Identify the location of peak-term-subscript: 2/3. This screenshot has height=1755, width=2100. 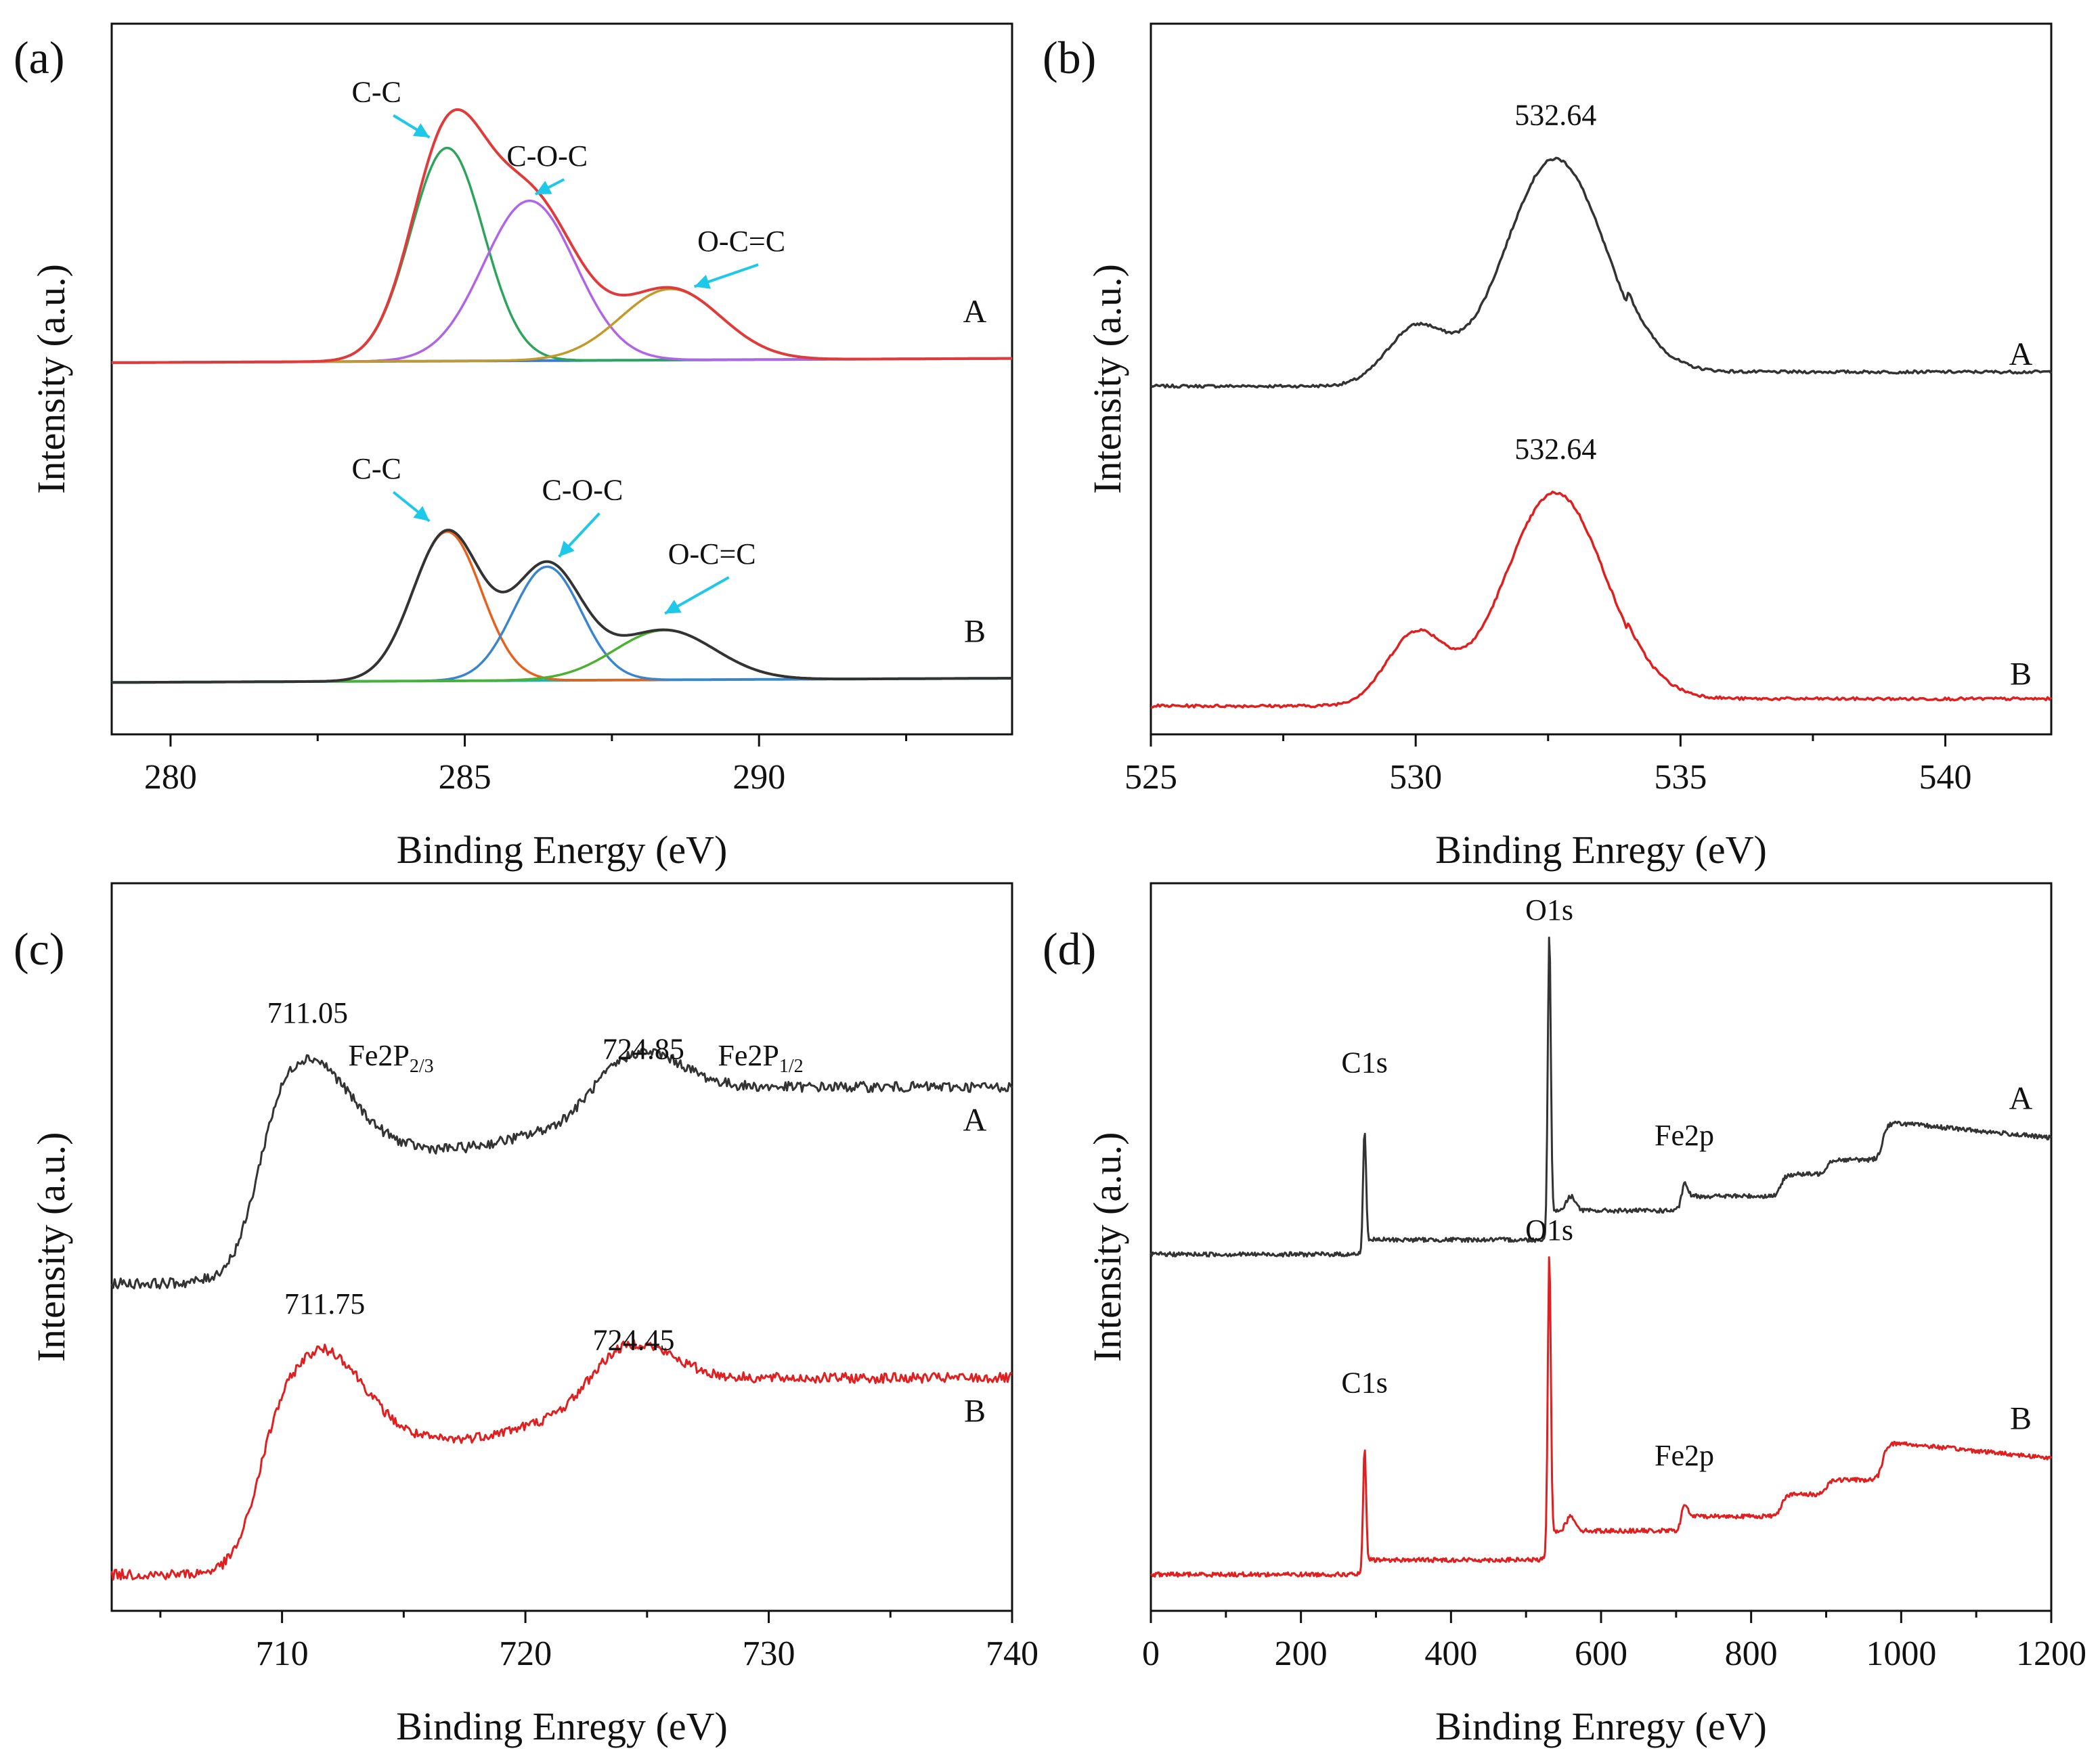
(422, 1066).